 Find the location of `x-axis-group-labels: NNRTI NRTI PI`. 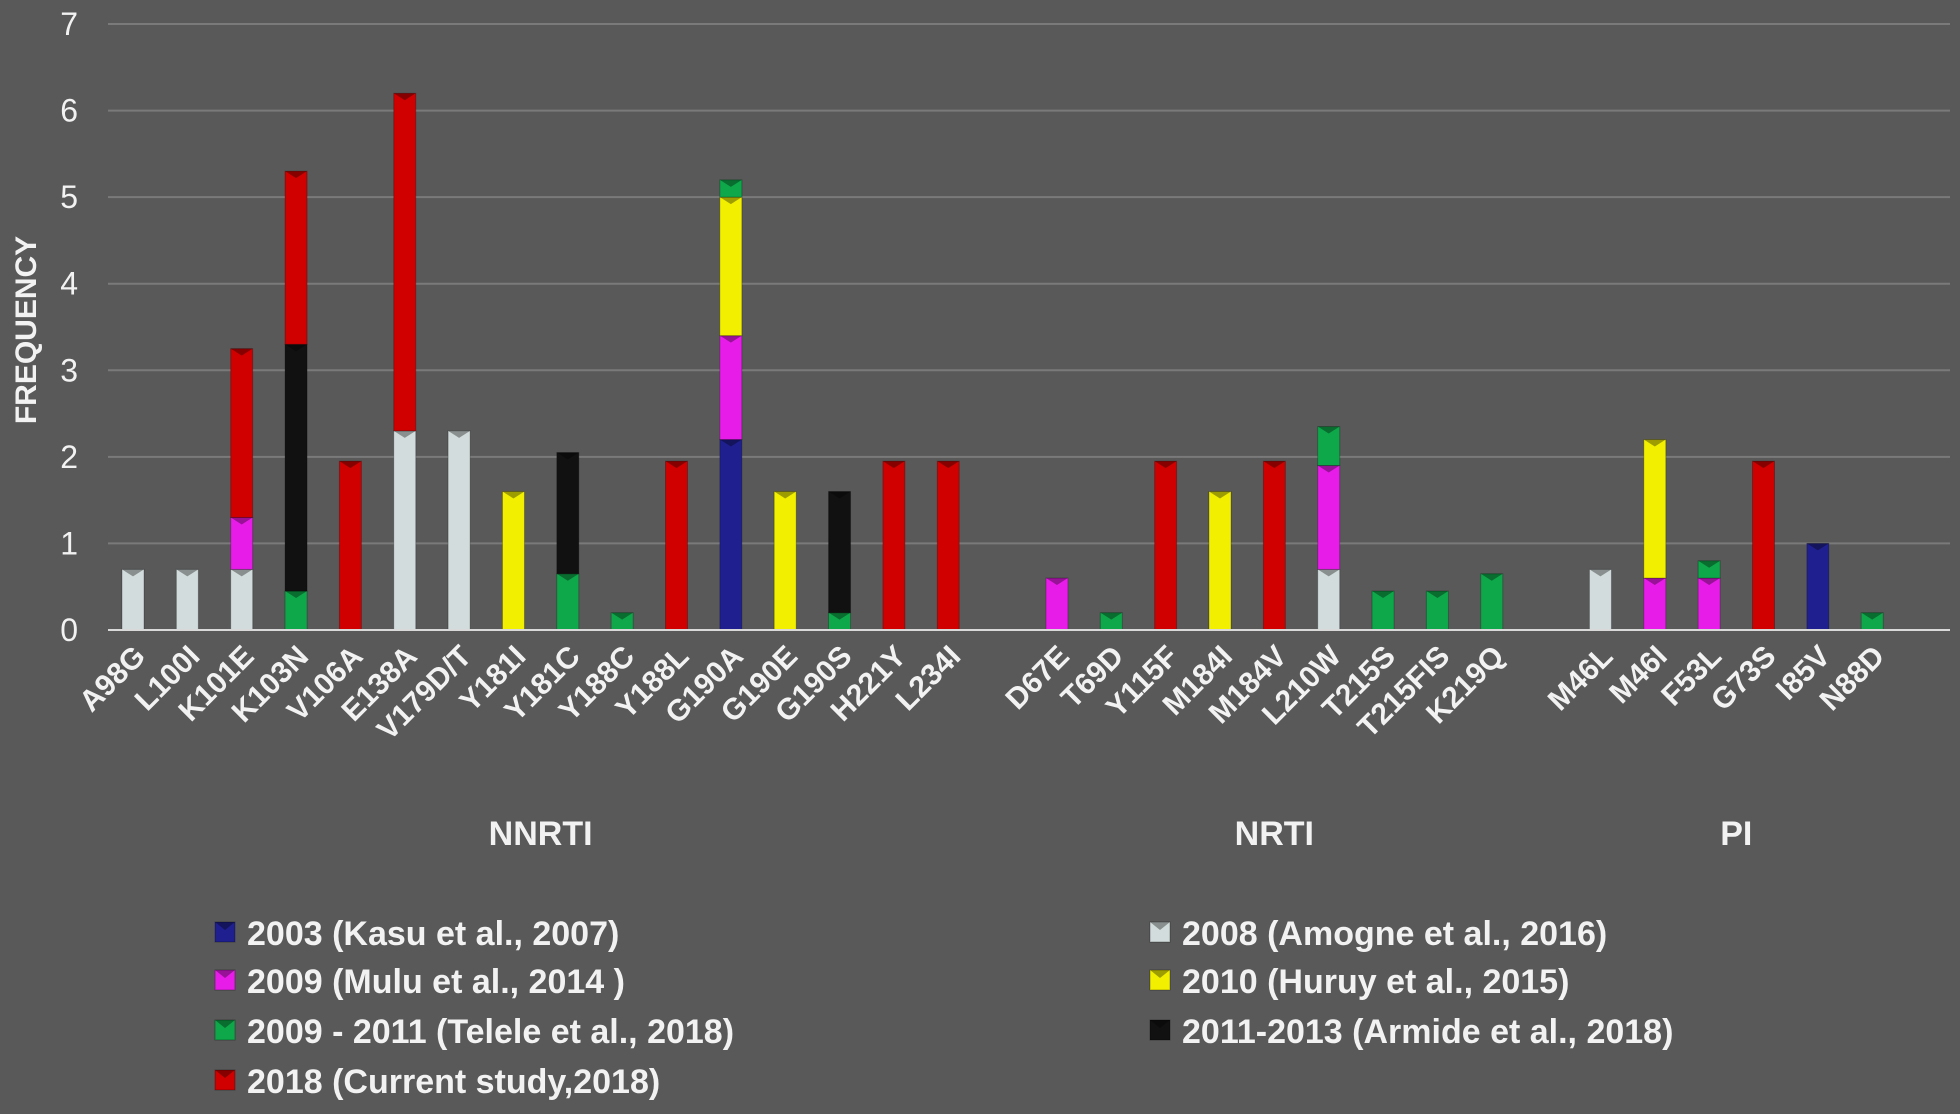

x-axis-group-labels: NNRTI NRTI PI is located at coordinates (1121, 834).